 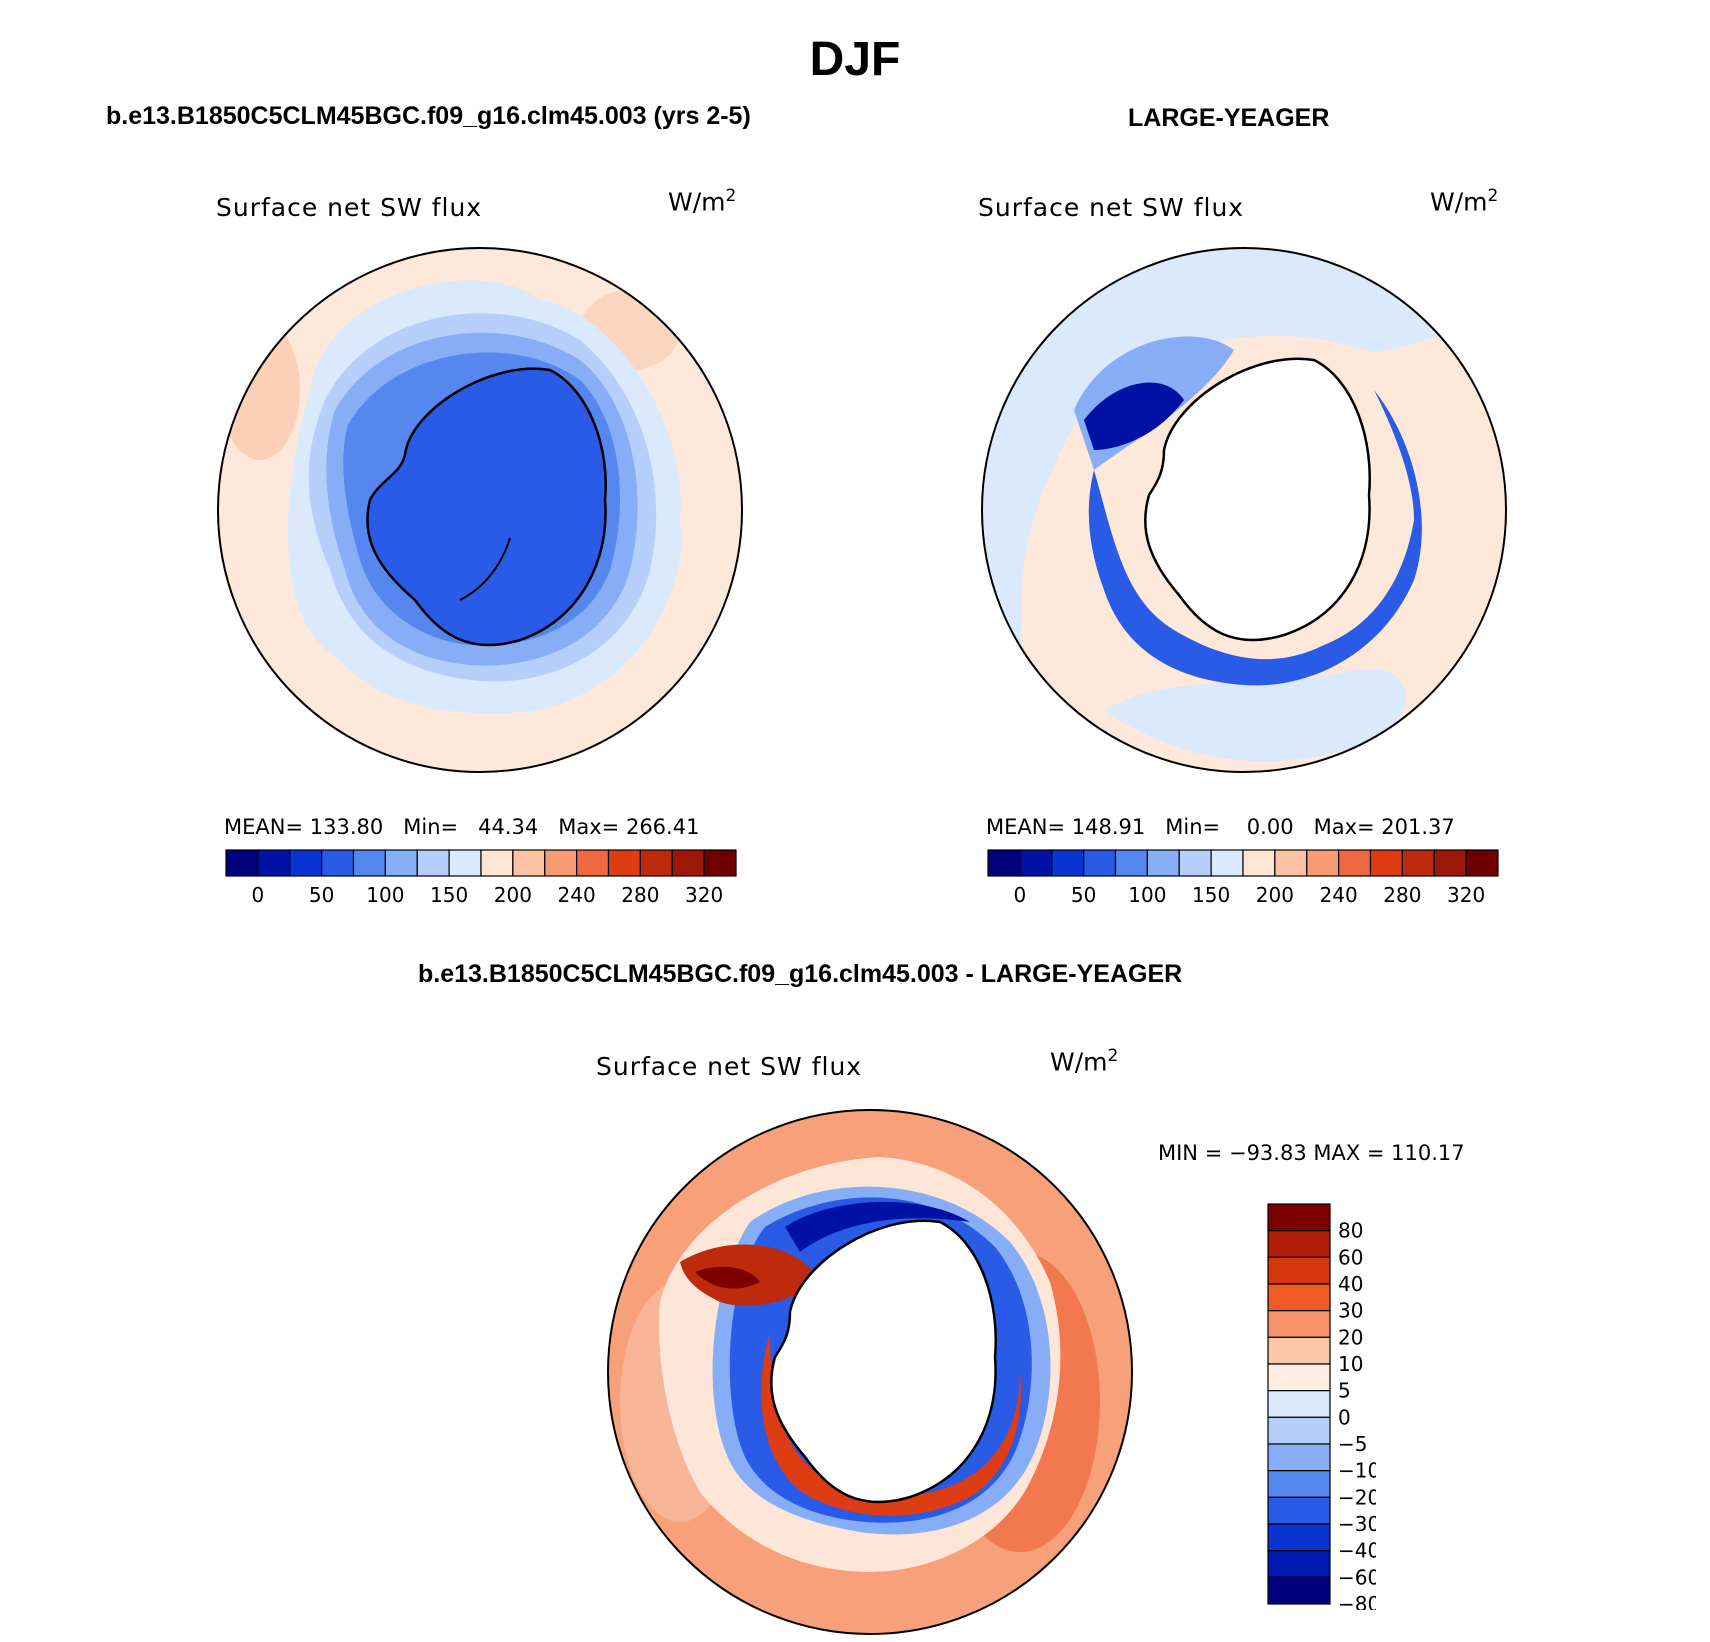 I want to click on panel-1-stats: MEAN= 133.80 Min= 44.34 Max= 266.41, so click(x=462, y=827).